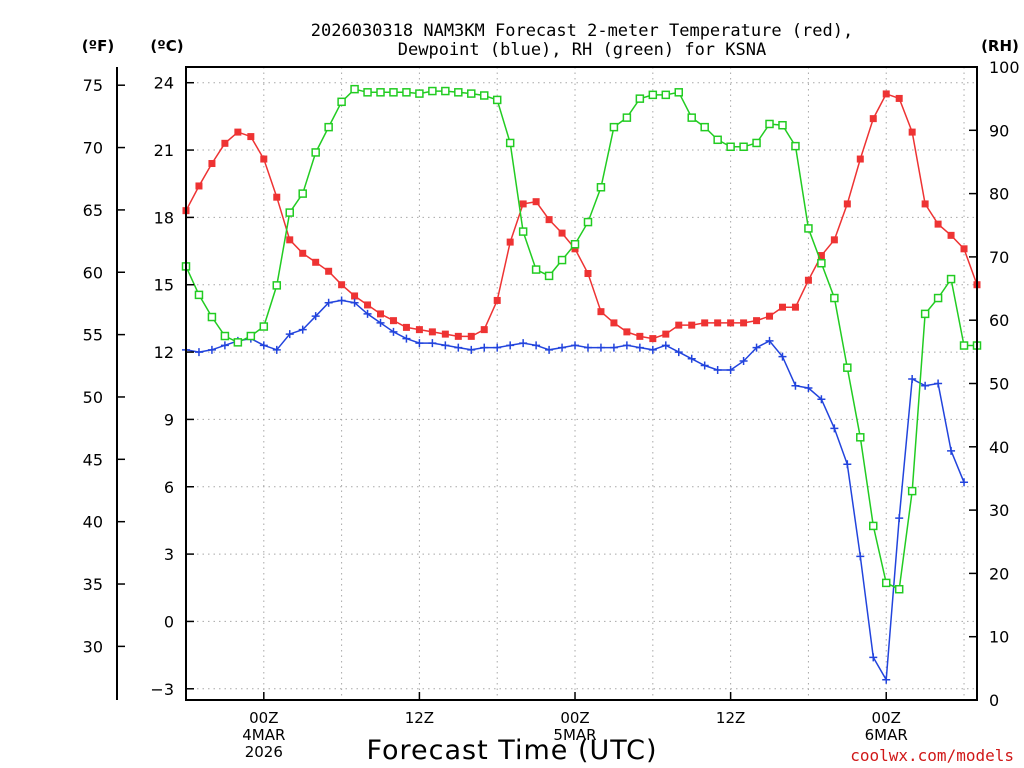 The width and height of the screenshot is (1024, 768). Describe the element at coordinates (1000, 46) in the screenshot. I see `rh-unit-label: (RH)` at that location.